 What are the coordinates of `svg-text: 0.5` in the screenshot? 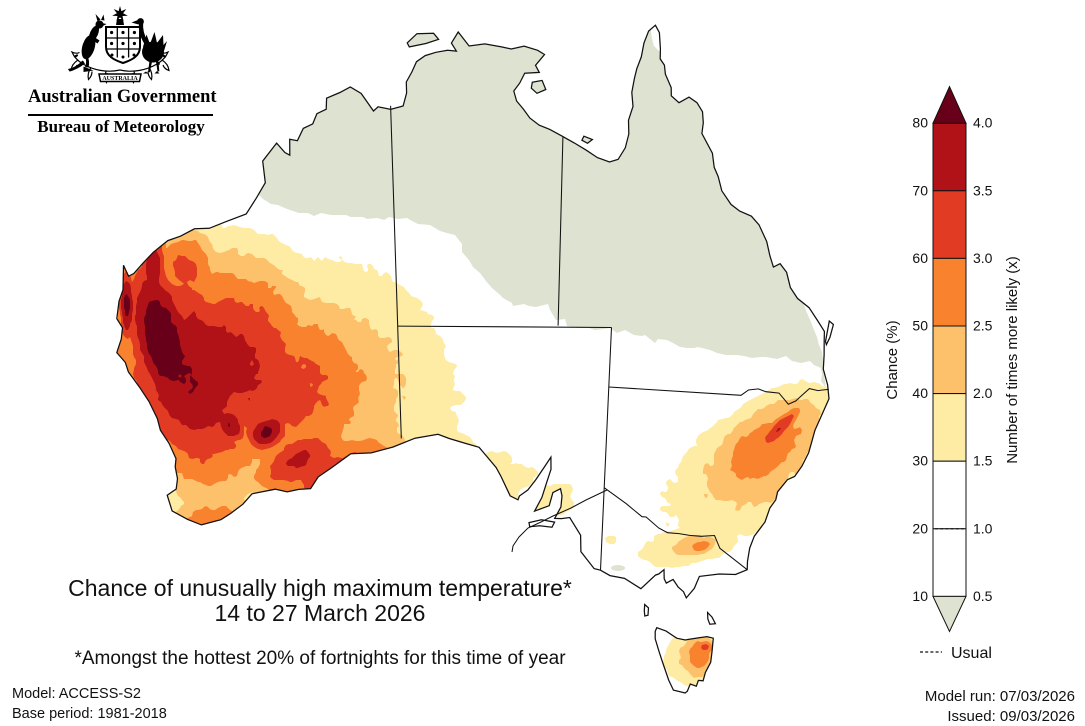 It's located at (983, 596).